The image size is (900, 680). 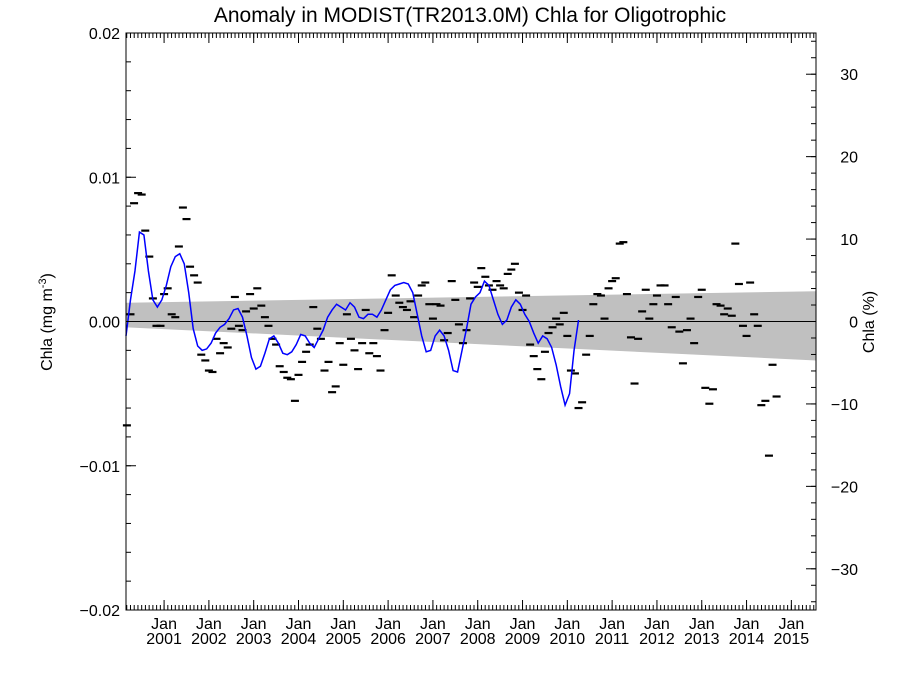 I want to click on right-tick-label: 0, so click(x=853, y=323).